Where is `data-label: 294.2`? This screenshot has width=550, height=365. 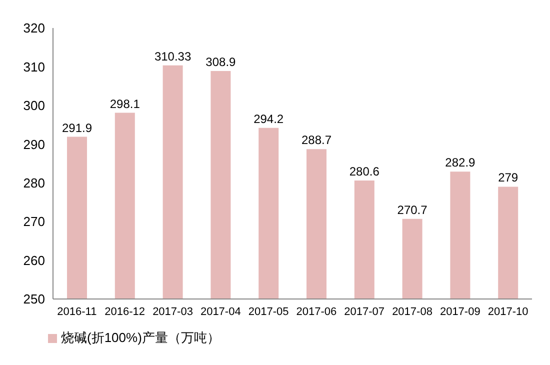
data-label: 294.2 is located at coordinates (269, 119).